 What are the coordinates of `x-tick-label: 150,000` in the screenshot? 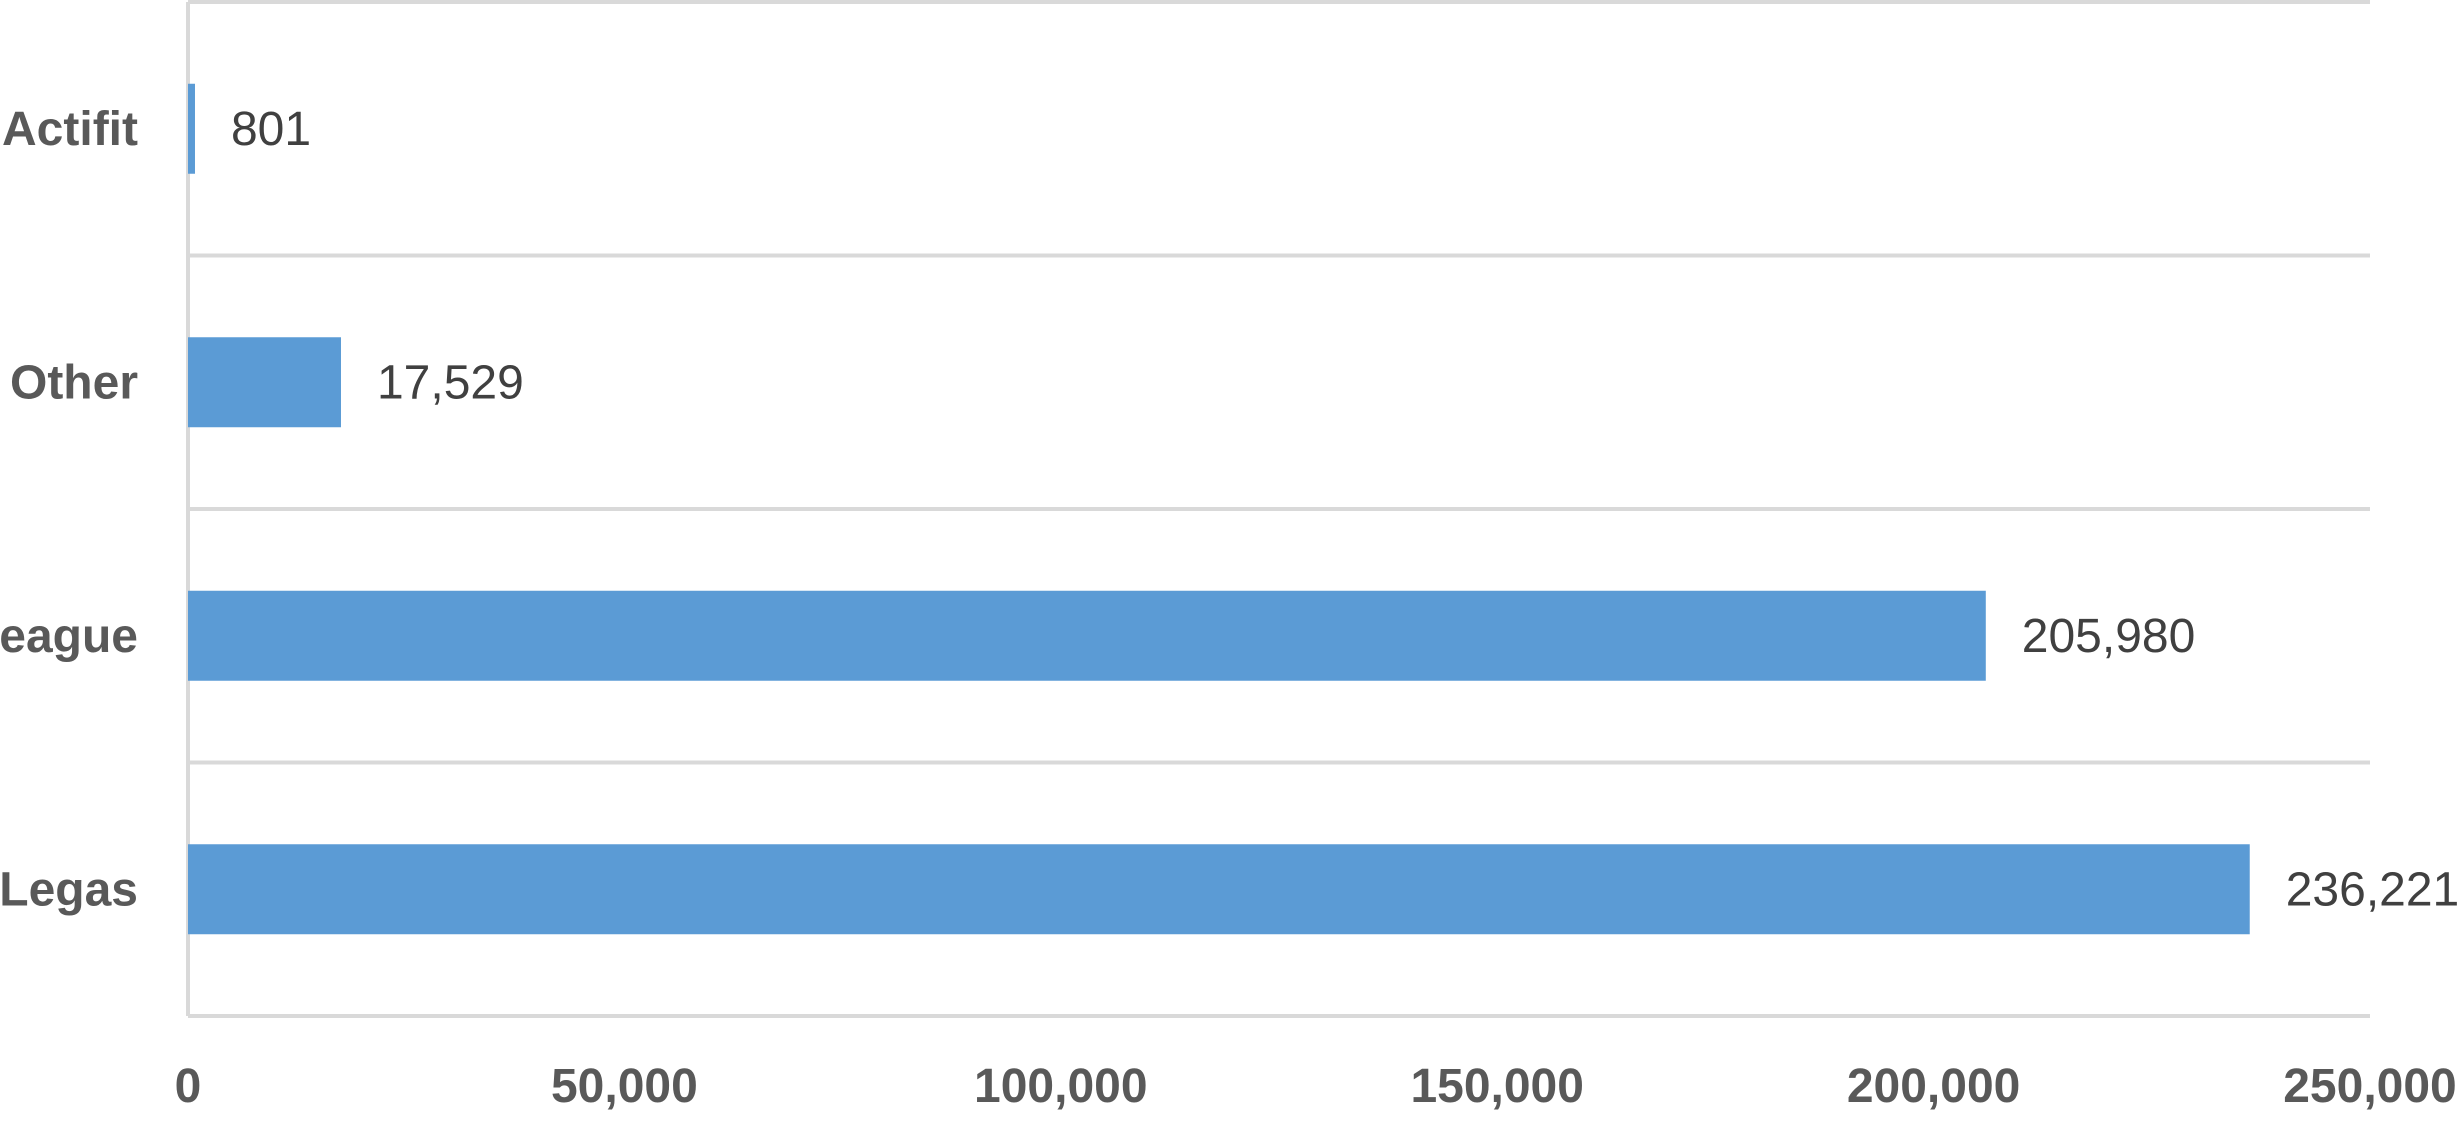 It's located at (1497, 1086).